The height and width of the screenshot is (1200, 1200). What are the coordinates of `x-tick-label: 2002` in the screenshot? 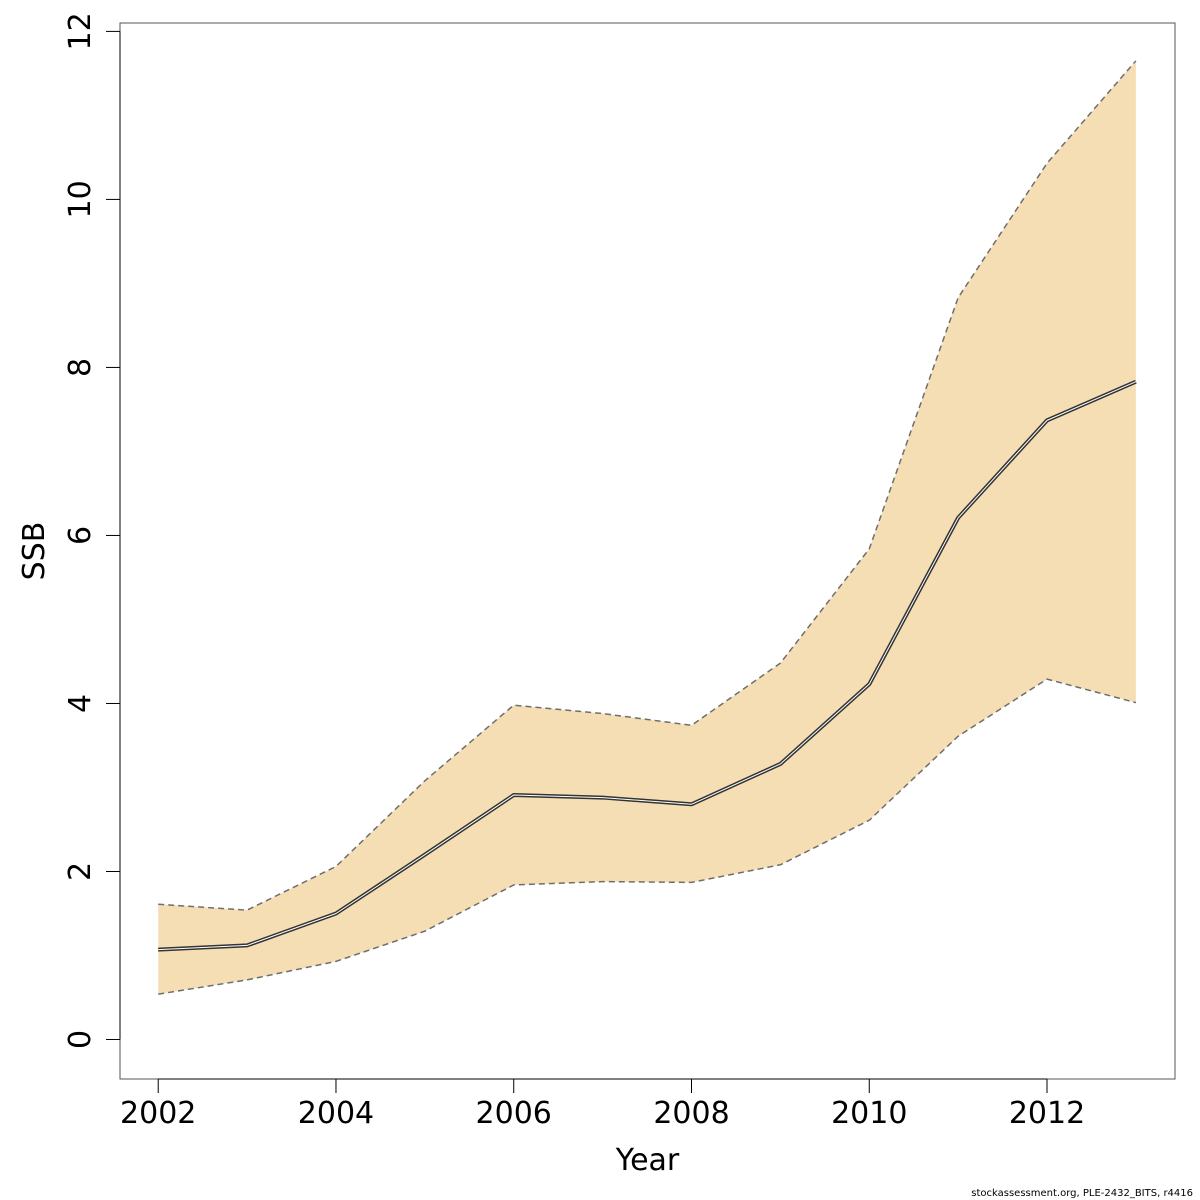 It's located at (158, 1113).